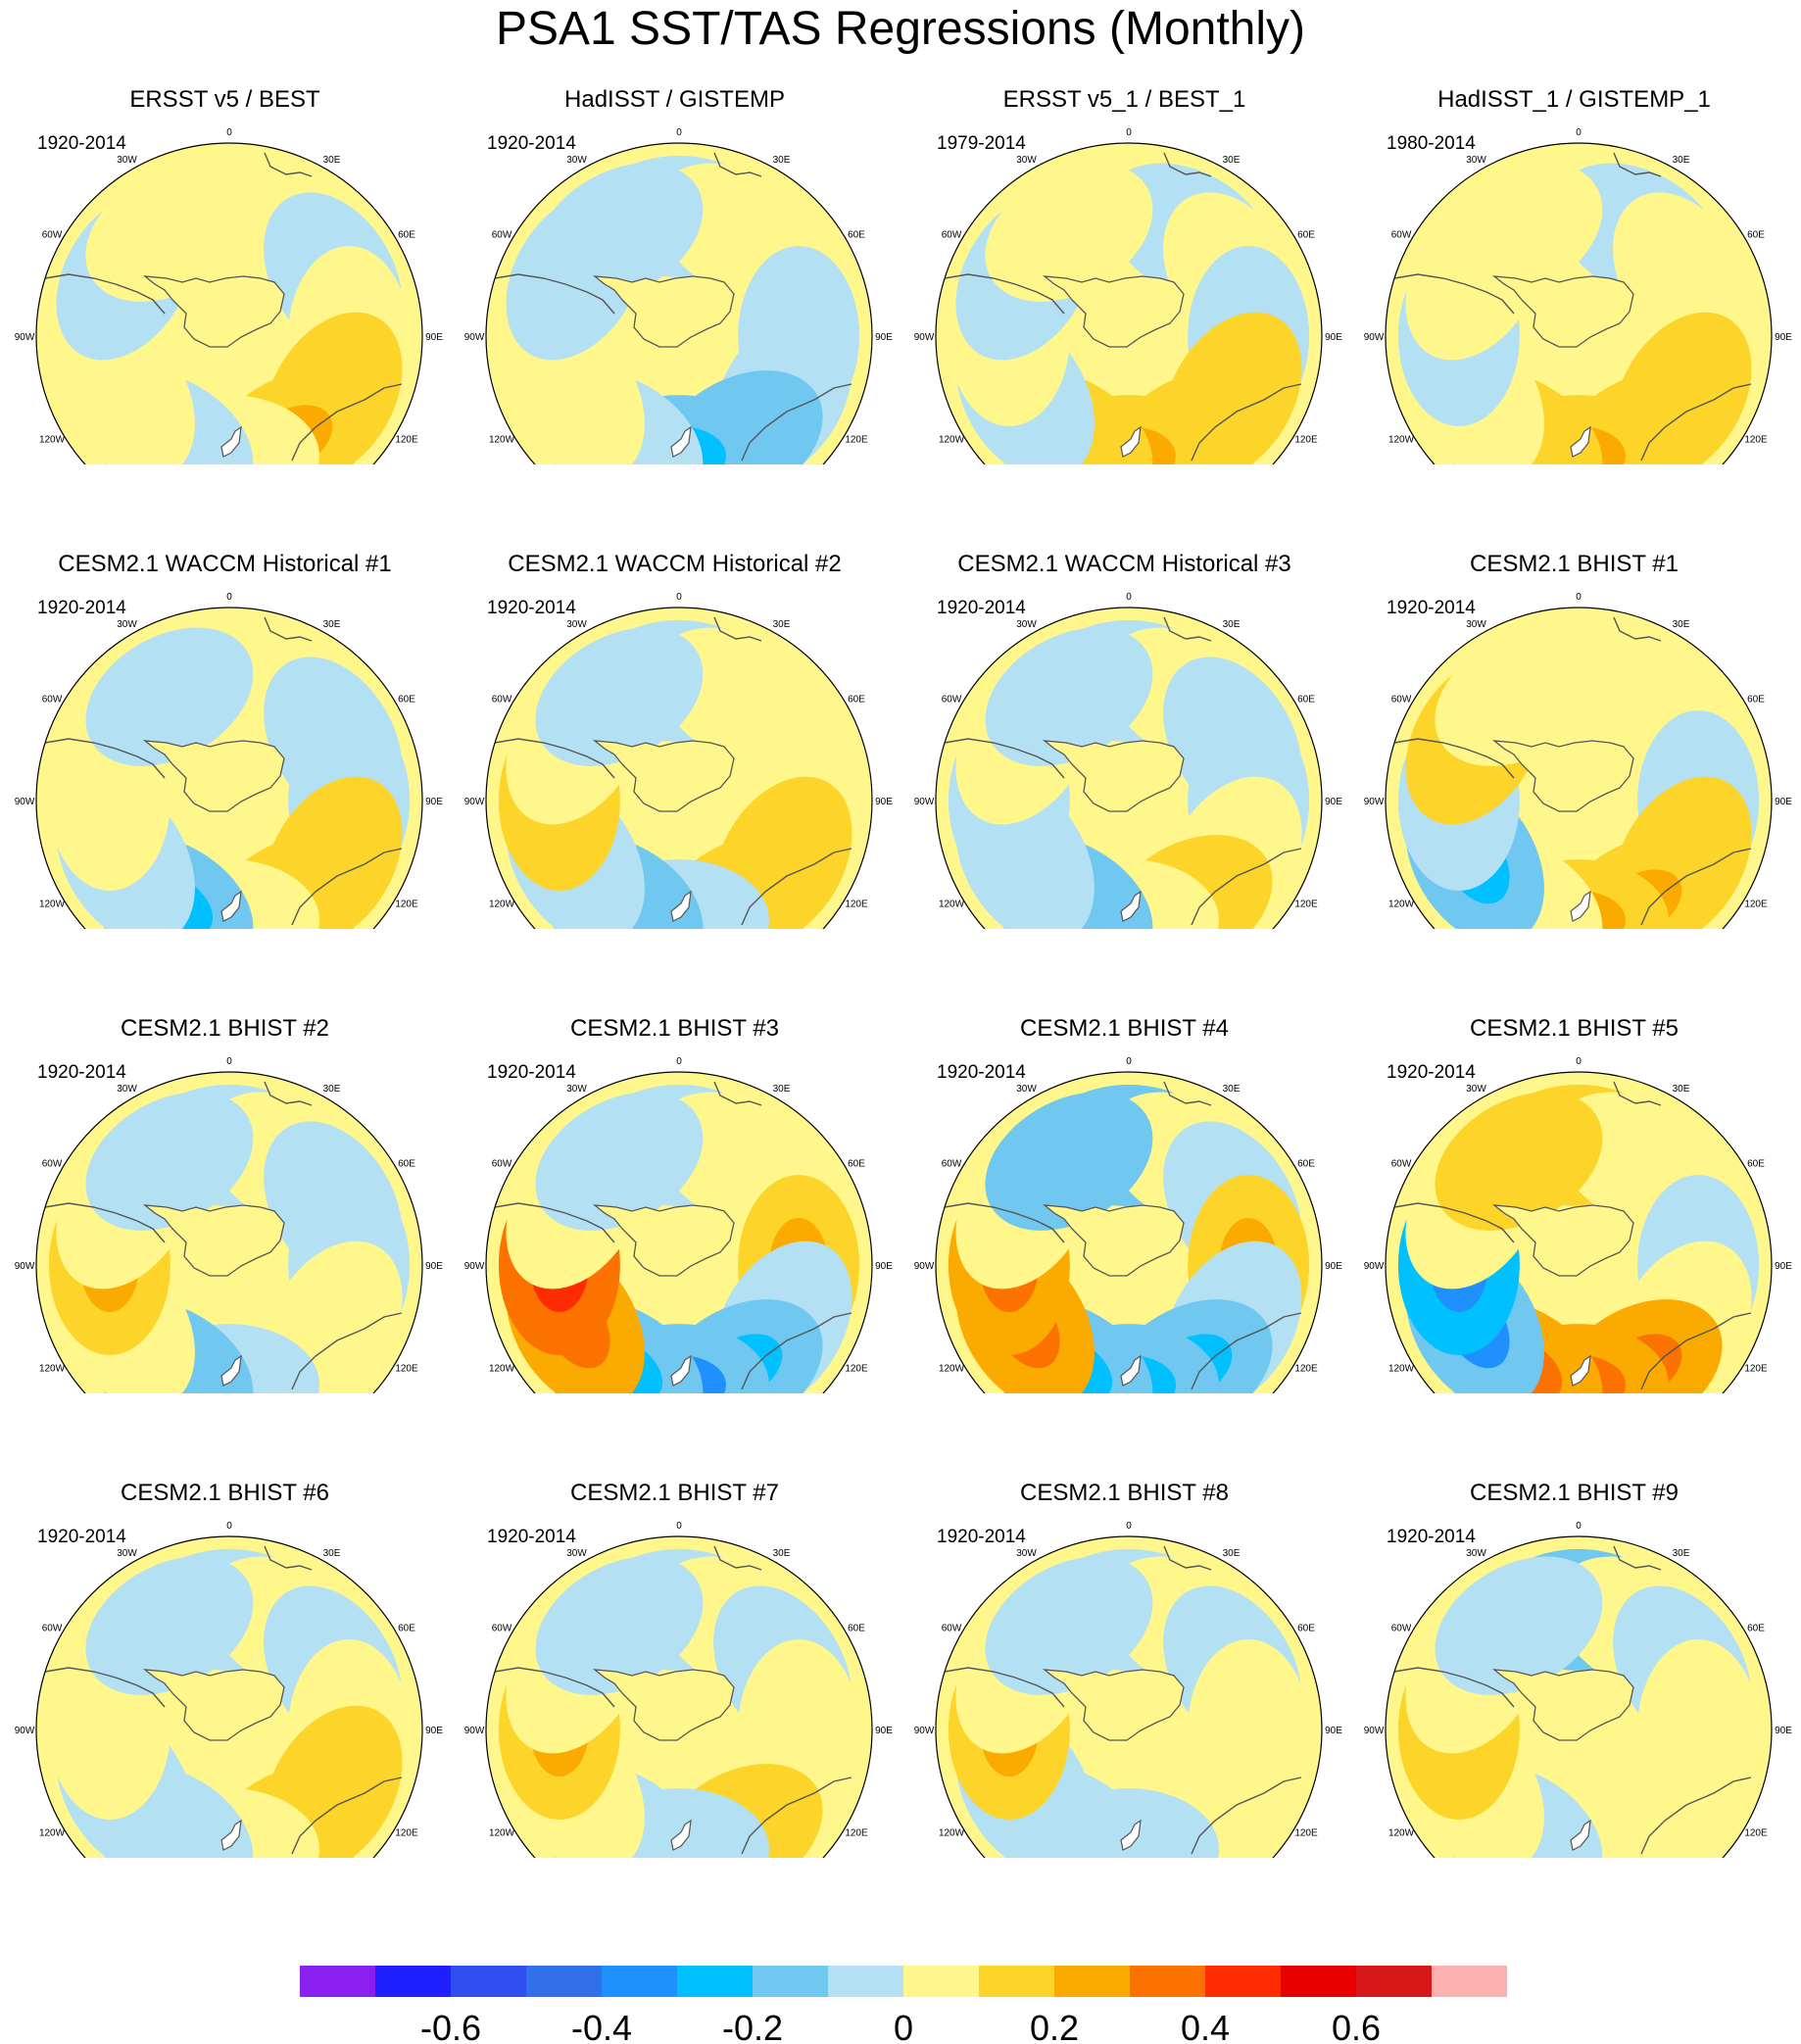 The image size is (1801, 2044). I want to click on colorbar-tick-label: -0.2, so click(752, 2026).